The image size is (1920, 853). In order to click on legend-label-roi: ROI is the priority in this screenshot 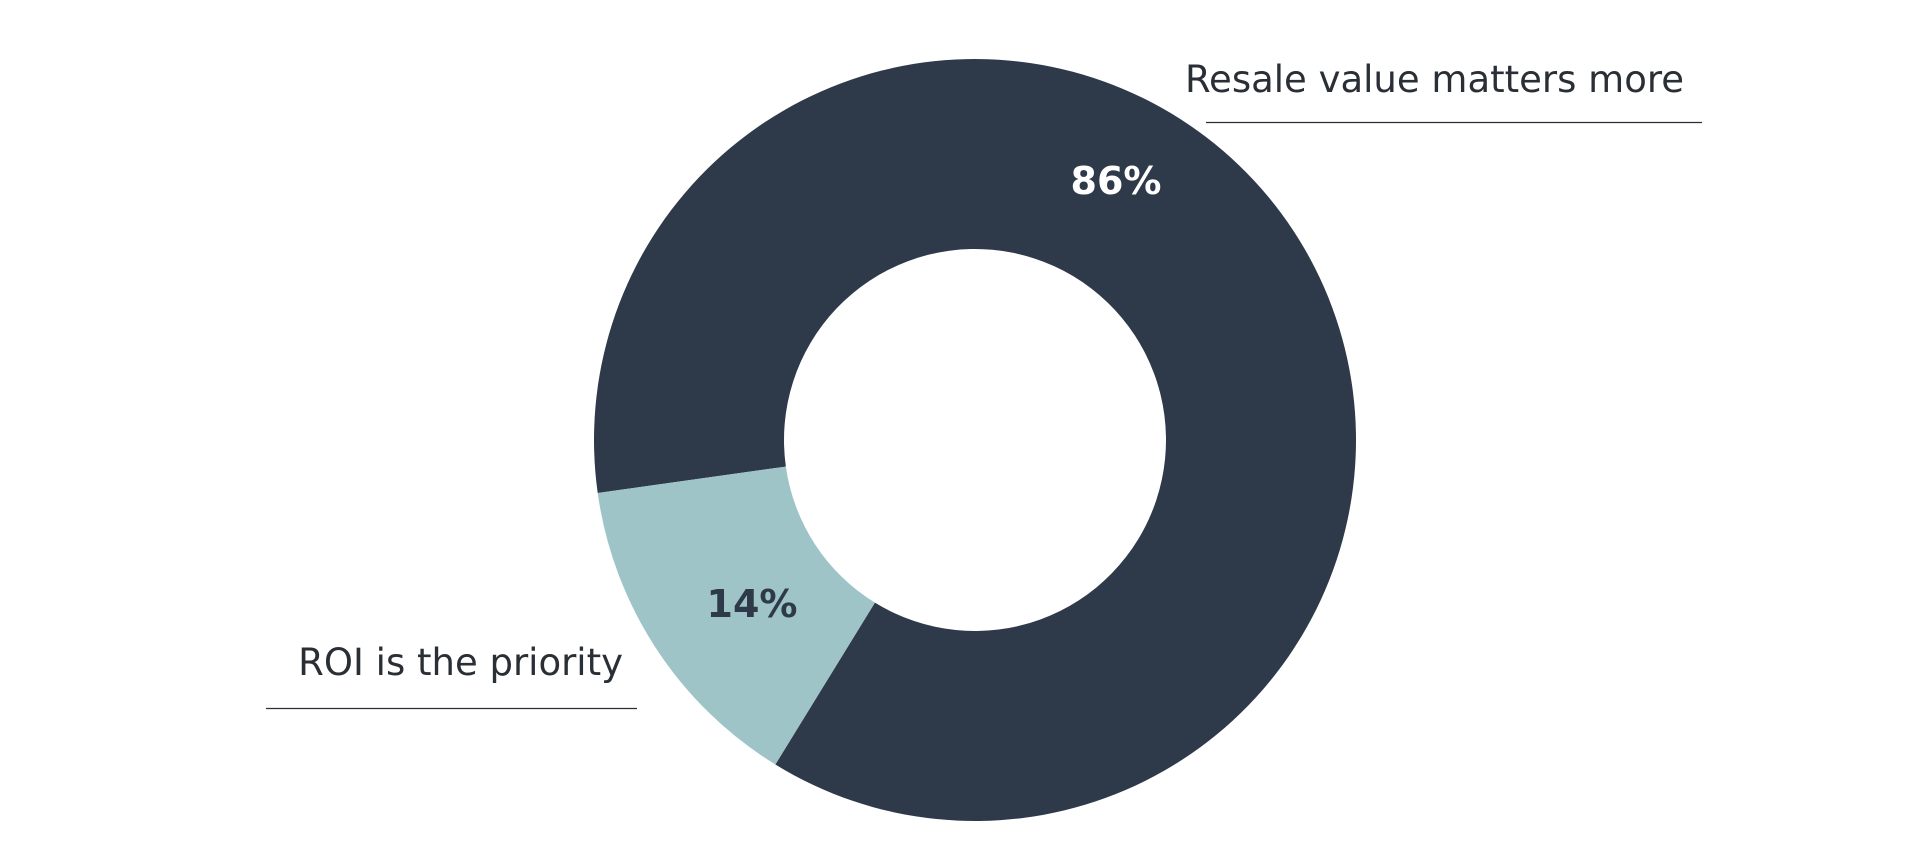, I will do `click(460, 662)`.